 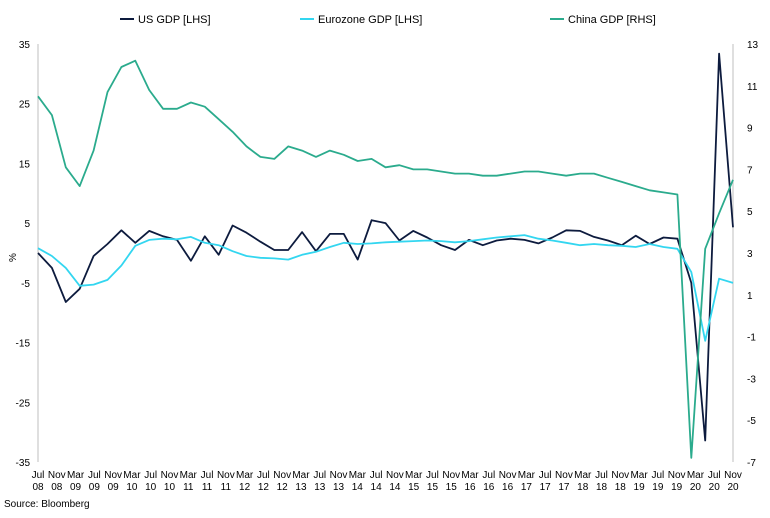 What do you see at coordinates (23, 463) in the screenshot?
I see `left-tick-label: -35` at bounding box center [23, 463].